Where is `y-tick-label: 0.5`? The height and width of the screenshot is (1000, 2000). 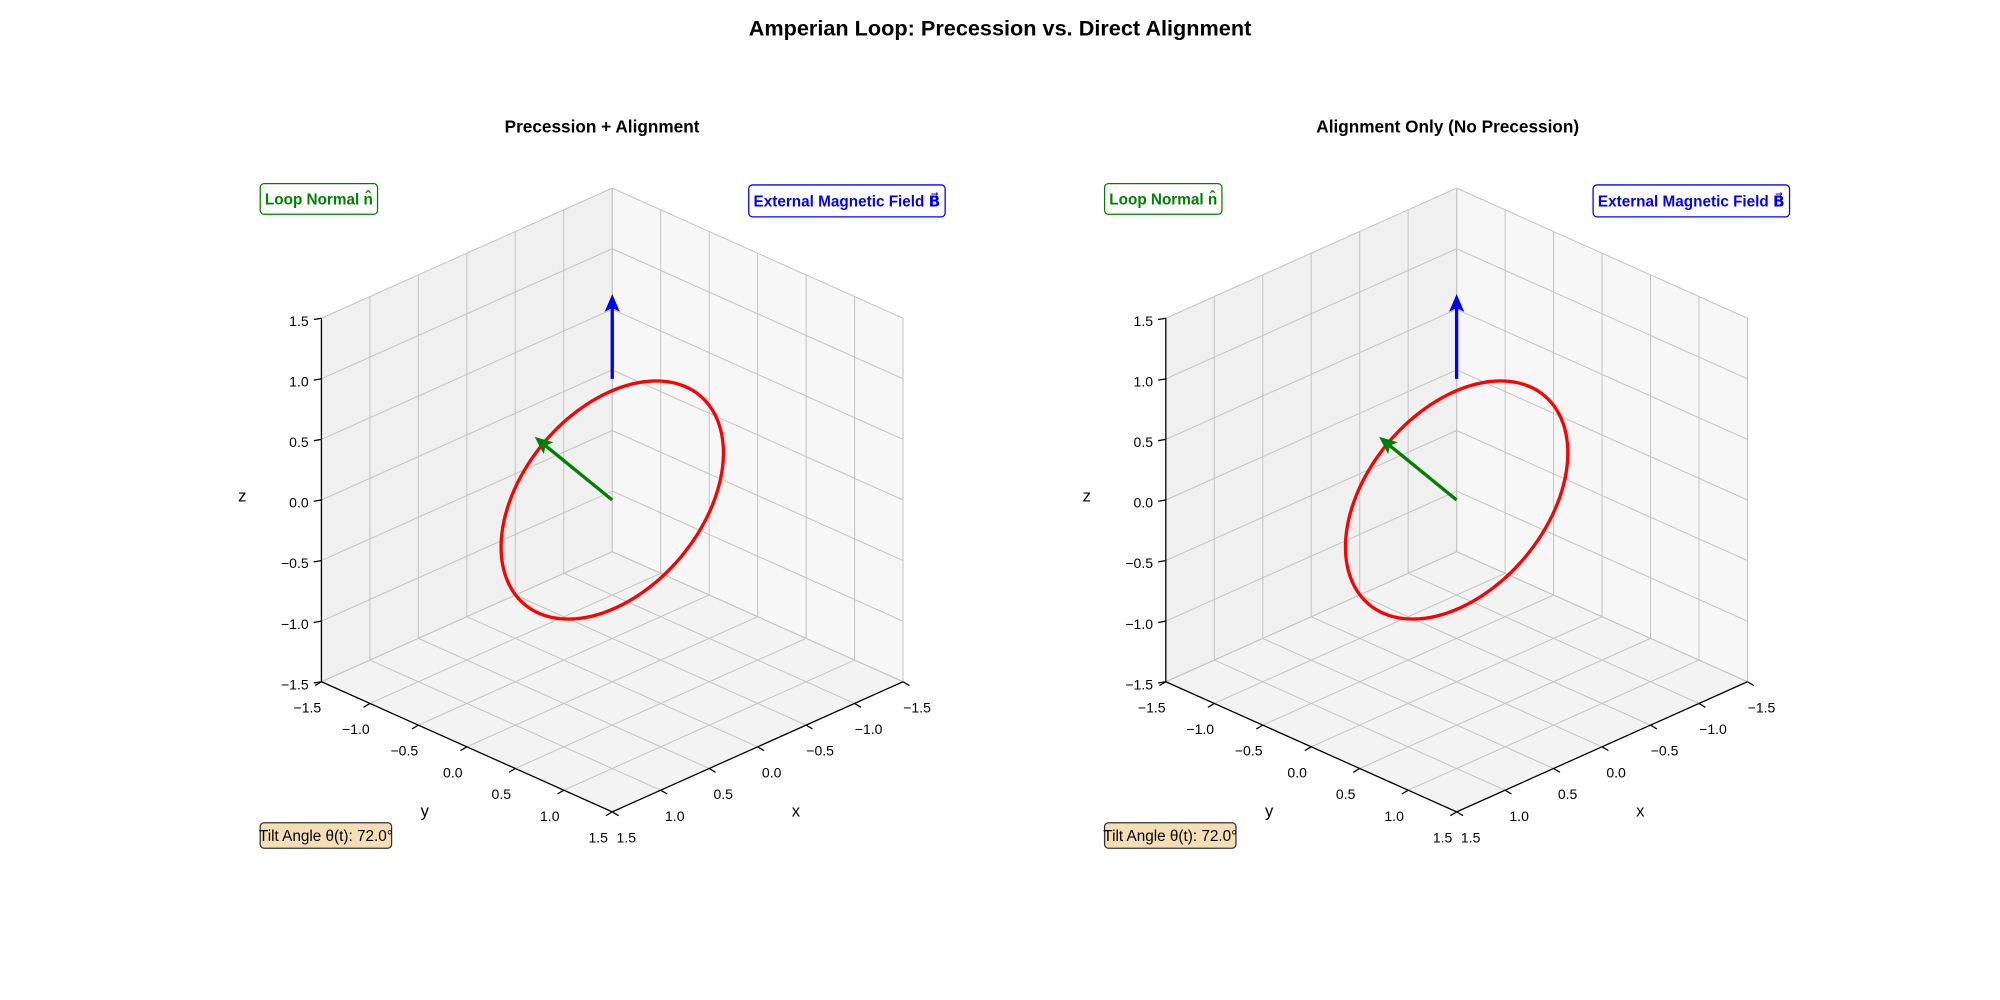
y-tick-label: 0.5 is located at coordinates (1346, 794).